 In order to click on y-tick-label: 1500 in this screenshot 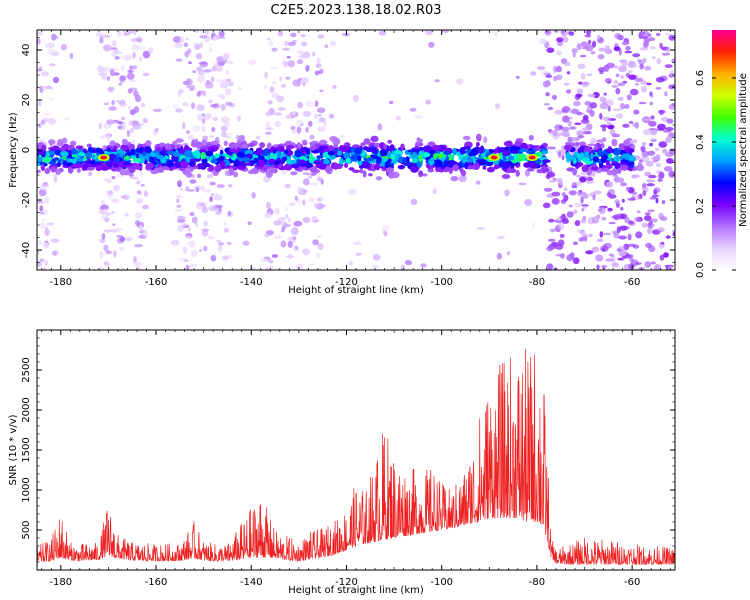, I will do `click(26, 449)`.